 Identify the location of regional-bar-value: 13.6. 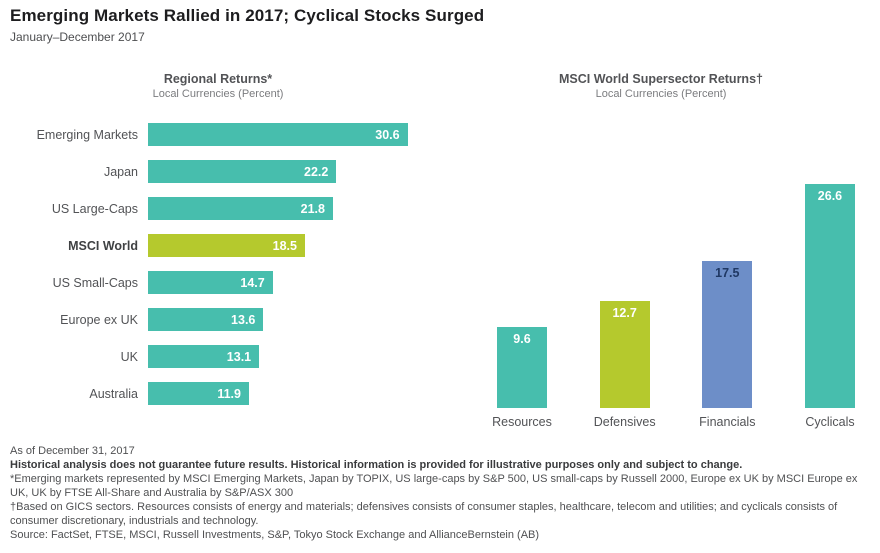
(243, 319).